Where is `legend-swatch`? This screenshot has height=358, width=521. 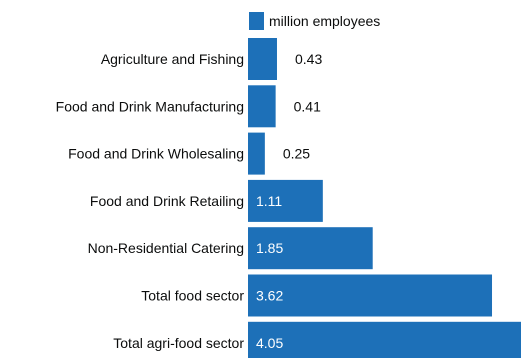
legend-swatch is located at coordinates (256, 21).